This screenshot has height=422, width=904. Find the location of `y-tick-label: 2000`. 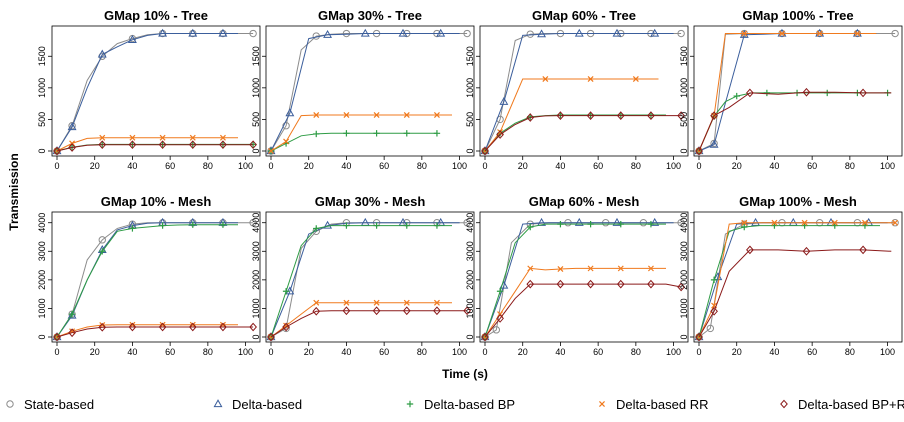

y-tick-label: 2000 is located at coordinates (470, 280).